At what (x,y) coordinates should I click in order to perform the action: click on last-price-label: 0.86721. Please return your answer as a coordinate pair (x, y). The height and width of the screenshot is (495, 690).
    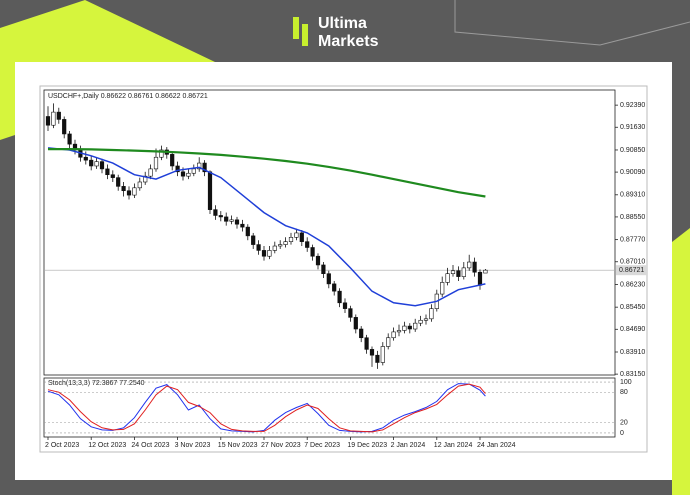
    Looking at the image, I should click on (631, 270).